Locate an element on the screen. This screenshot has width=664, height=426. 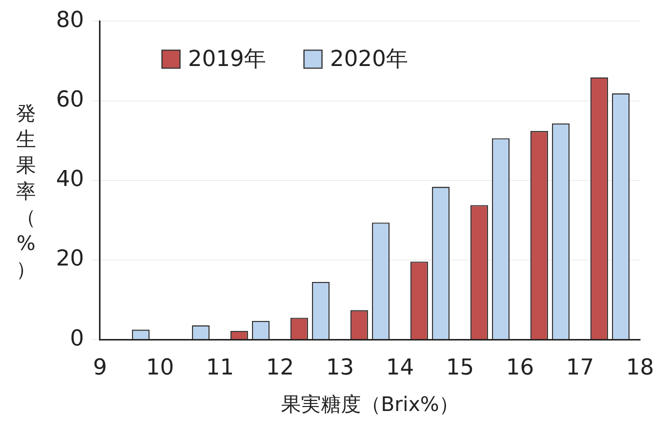
legend-label: 2020年 is located at coordinates (369, 59).